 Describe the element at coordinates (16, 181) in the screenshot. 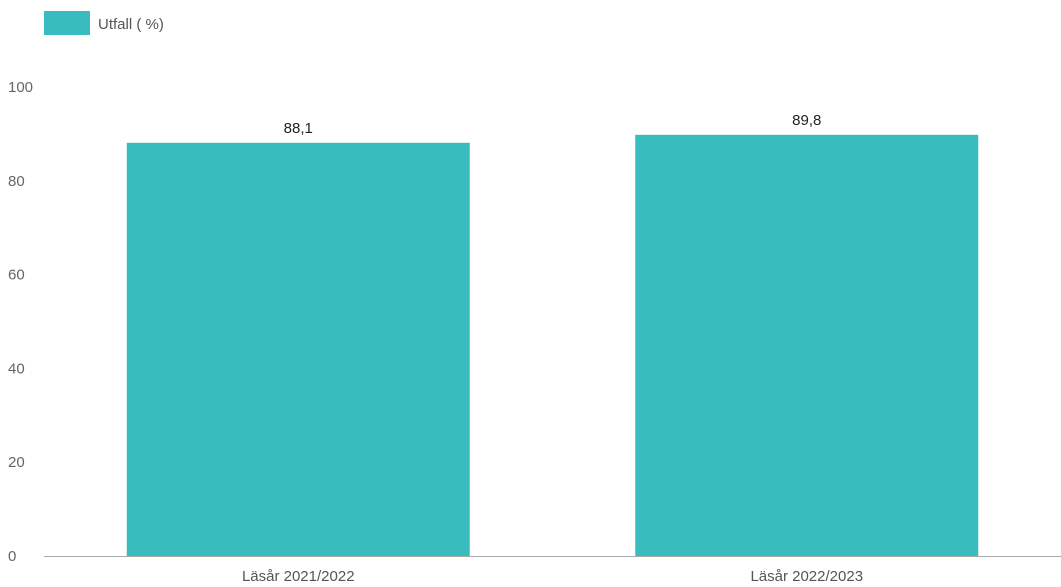

I see `y-tick-label: 80` at that location.